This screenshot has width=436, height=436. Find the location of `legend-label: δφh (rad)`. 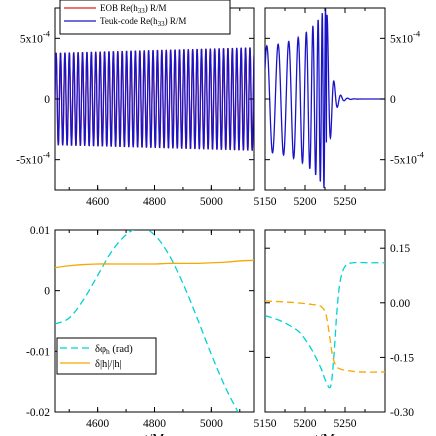

legend-label: δφh (rad) is located at coordinates (114, 350).